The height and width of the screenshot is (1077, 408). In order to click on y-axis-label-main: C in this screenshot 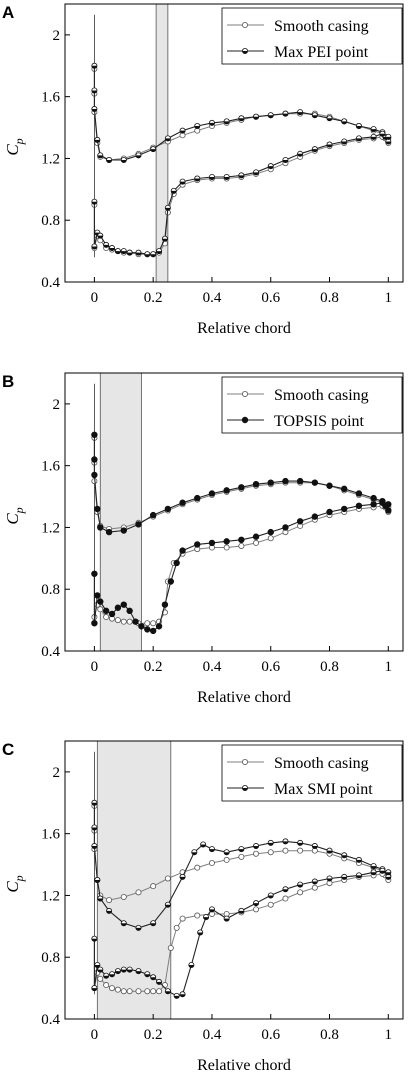, I will do `click(12, 150)`.